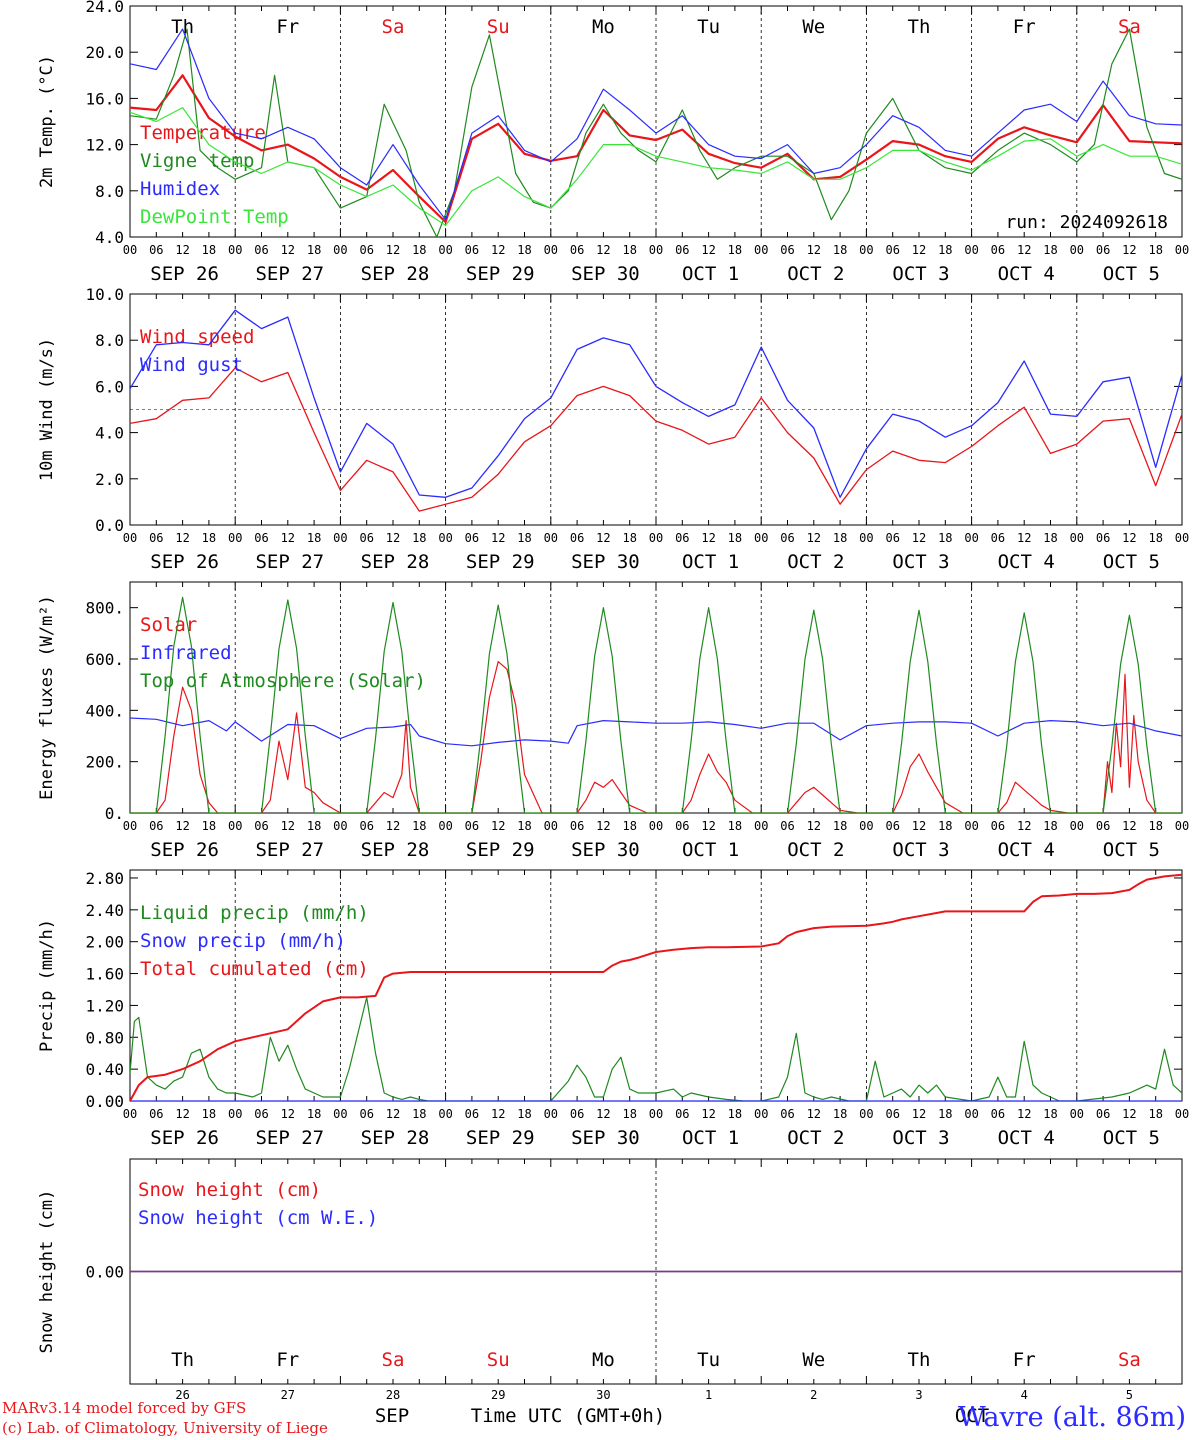 The width and height of the screenshot is (1194, 1440). What do you see at coordinates (104, 608) in the screenshot?
I see `y-tick-label: 800.` at bounding box center [104, 608].